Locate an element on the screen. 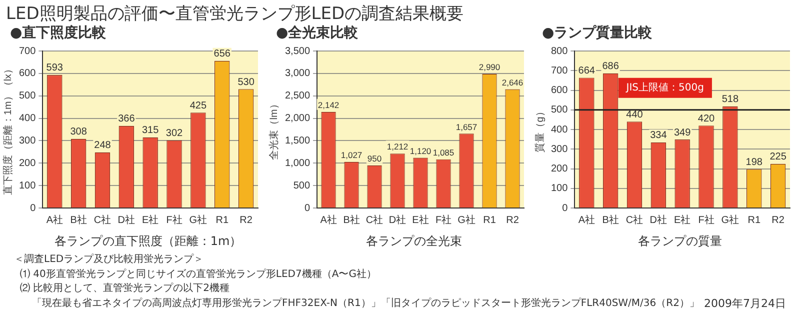  data-label: 302 is located at coordinates (175, 134).